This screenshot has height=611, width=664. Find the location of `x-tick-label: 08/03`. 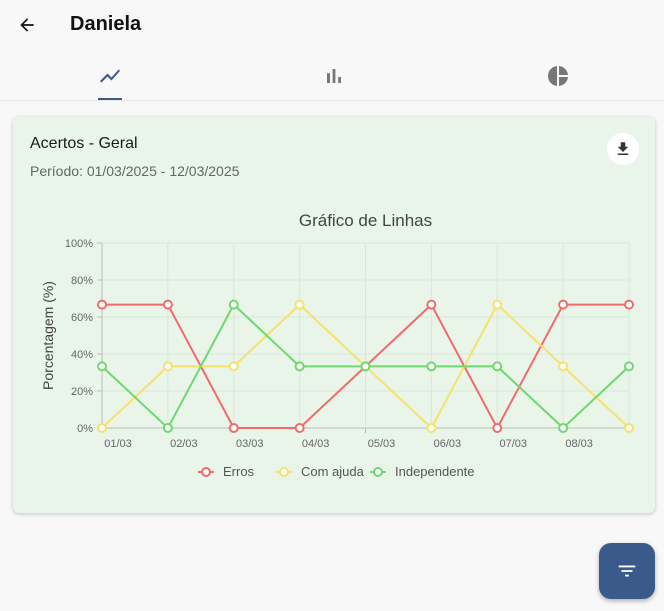

x-tick-label: 08/03 is located at coordinates (579, 444).